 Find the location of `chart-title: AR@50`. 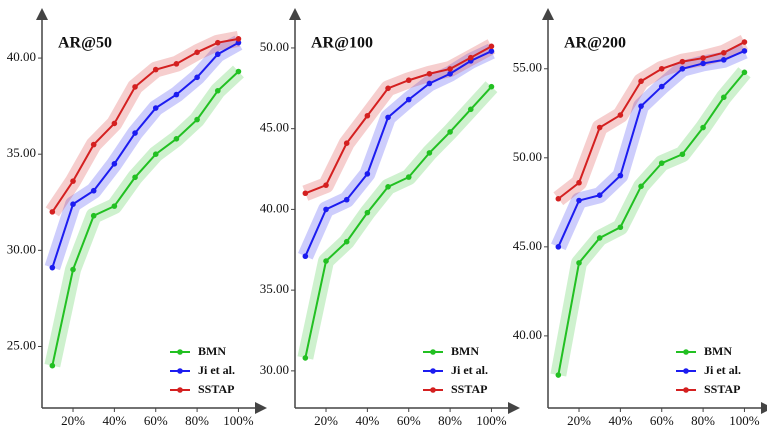

chart-title: AR@50 is located at coordinates (85, 43).